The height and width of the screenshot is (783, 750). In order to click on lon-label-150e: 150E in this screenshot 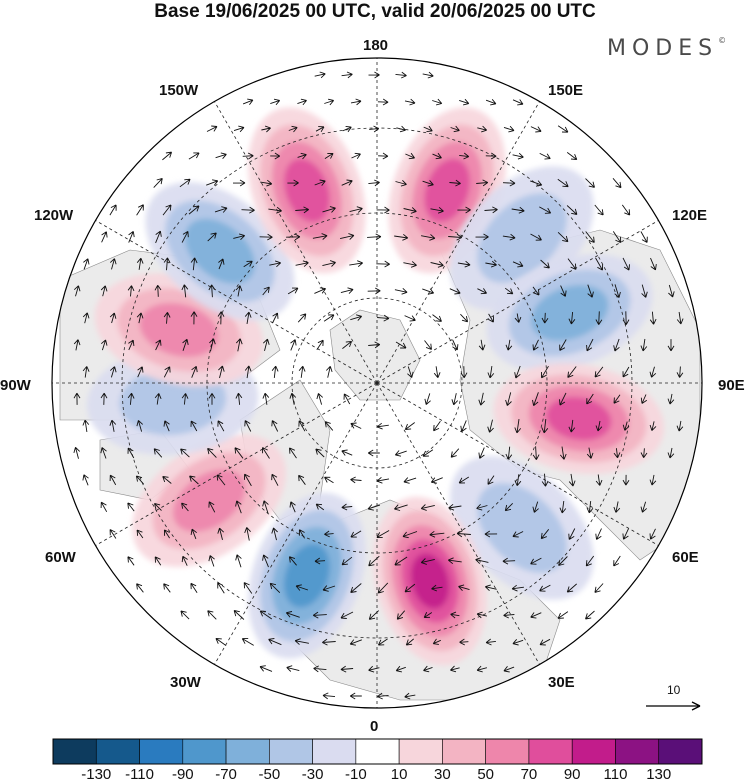, I will do `click(566, 90)`.